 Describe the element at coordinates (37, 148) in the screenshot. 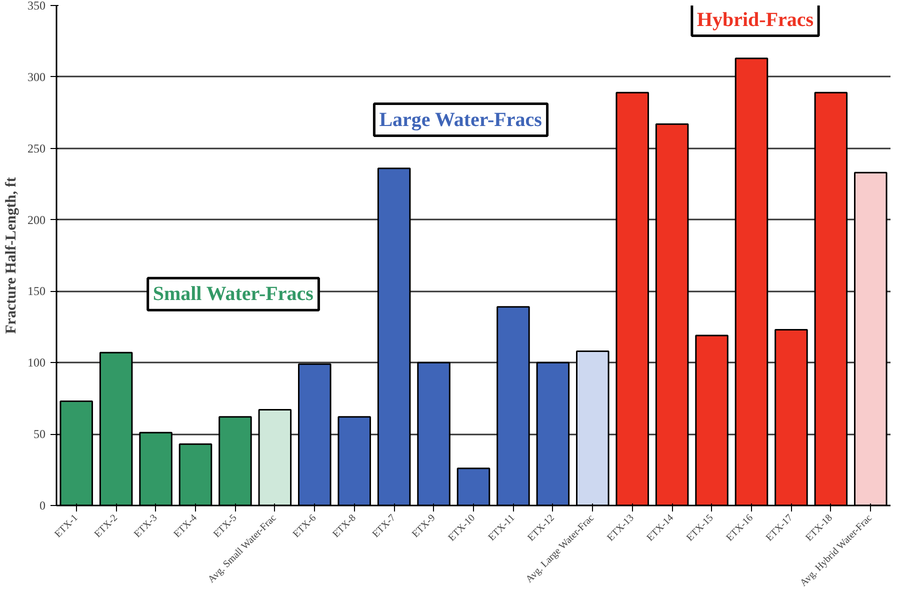

I see `y-tick-label: 250` at that location.